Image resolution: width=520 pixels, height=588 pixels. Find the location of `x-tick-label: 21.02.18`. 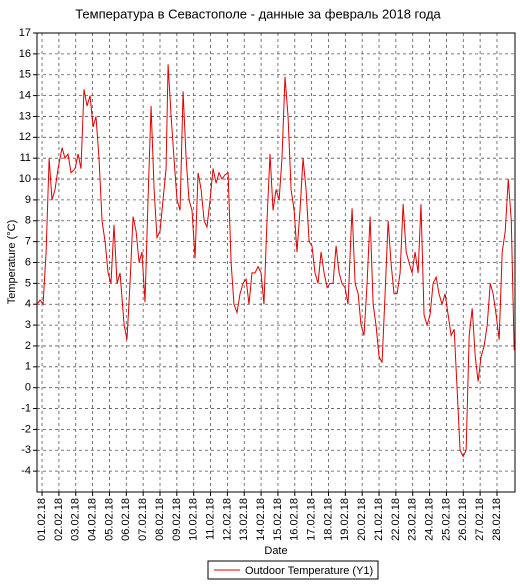

x-tick-label: 21.02.18 is located at coordinates (379, 519).